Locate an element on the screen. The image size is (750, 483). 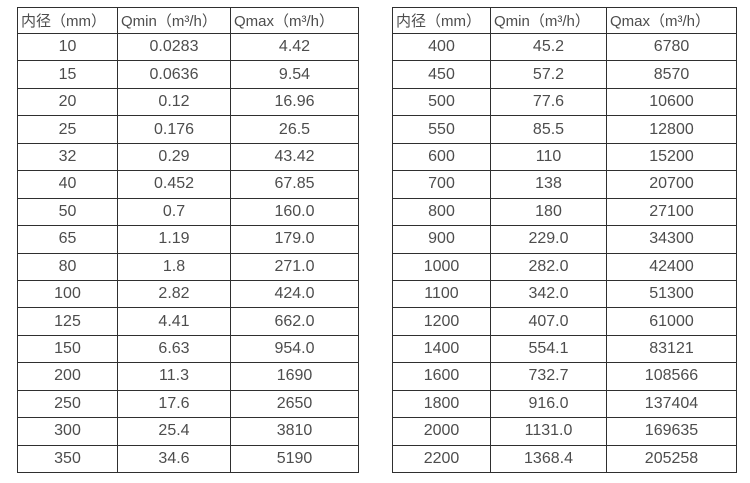
table-cell: 1.19 is located at coordinates (174, 239).